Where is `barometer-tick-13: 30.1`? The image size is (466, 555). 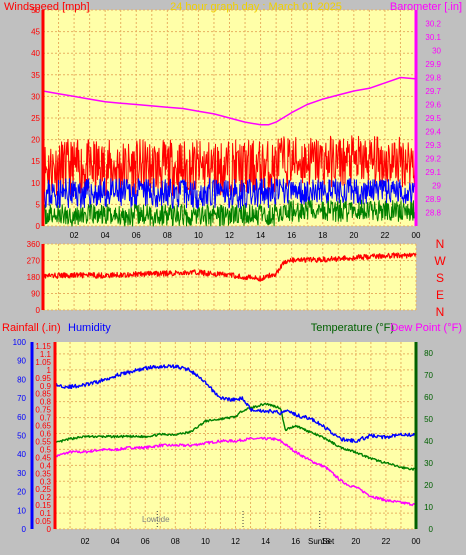
barometer-tick-13: 30.1 is located at coordinates (433, 37).